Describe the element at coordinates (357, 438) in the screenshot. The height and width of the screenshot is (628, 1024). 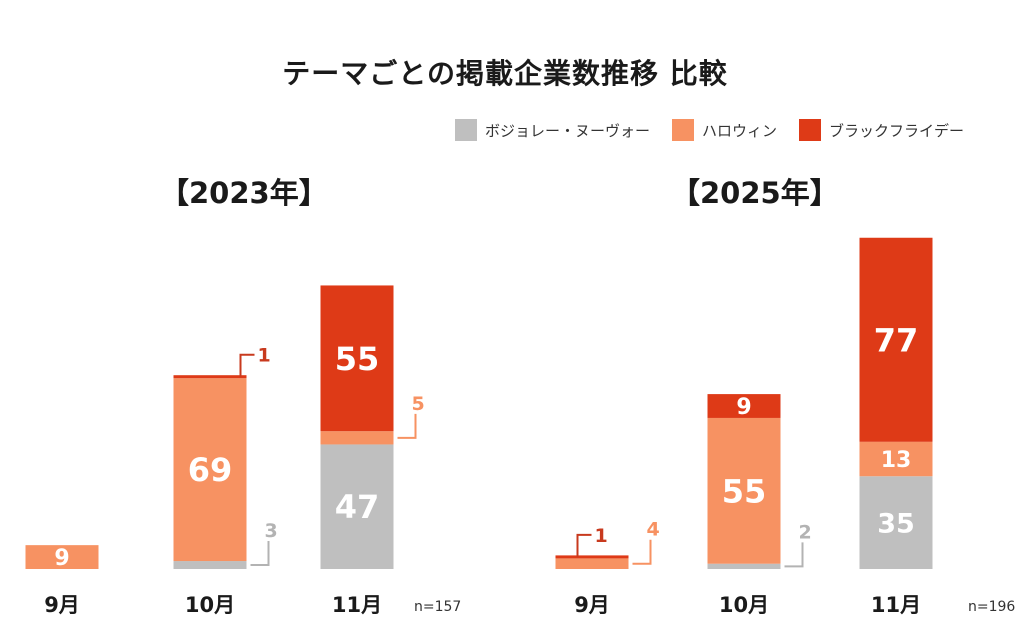
I see `bar-2023-m11-s1` at that location.